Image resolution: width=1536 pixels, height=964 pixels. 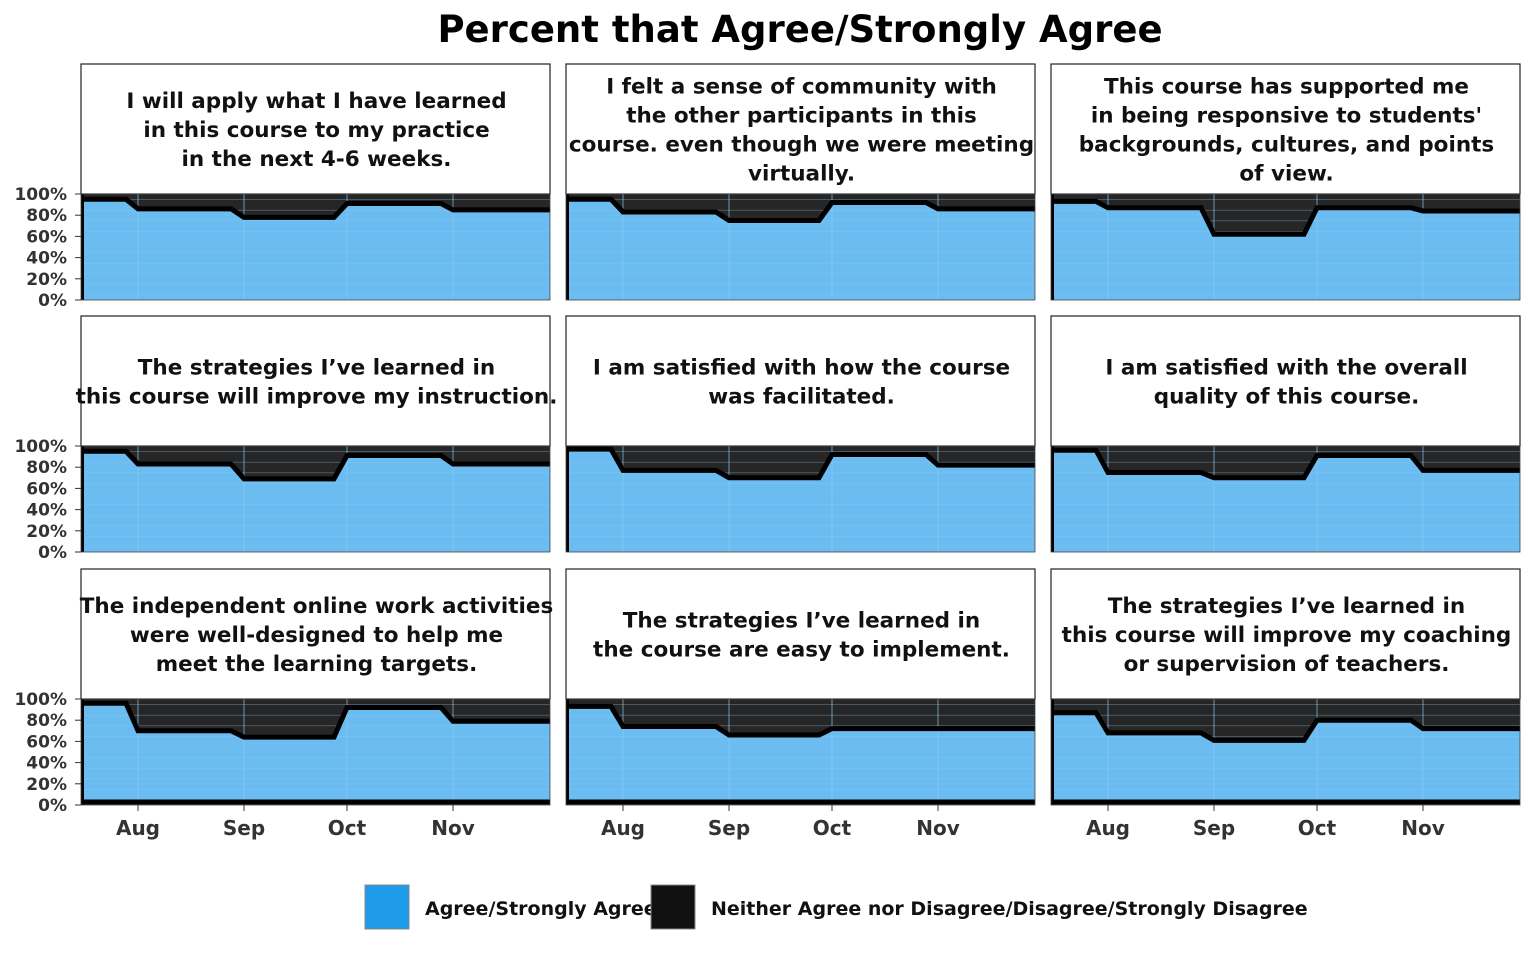 I want to click on panel-title-line: This course has supported me, so click(x=1286, y=87).